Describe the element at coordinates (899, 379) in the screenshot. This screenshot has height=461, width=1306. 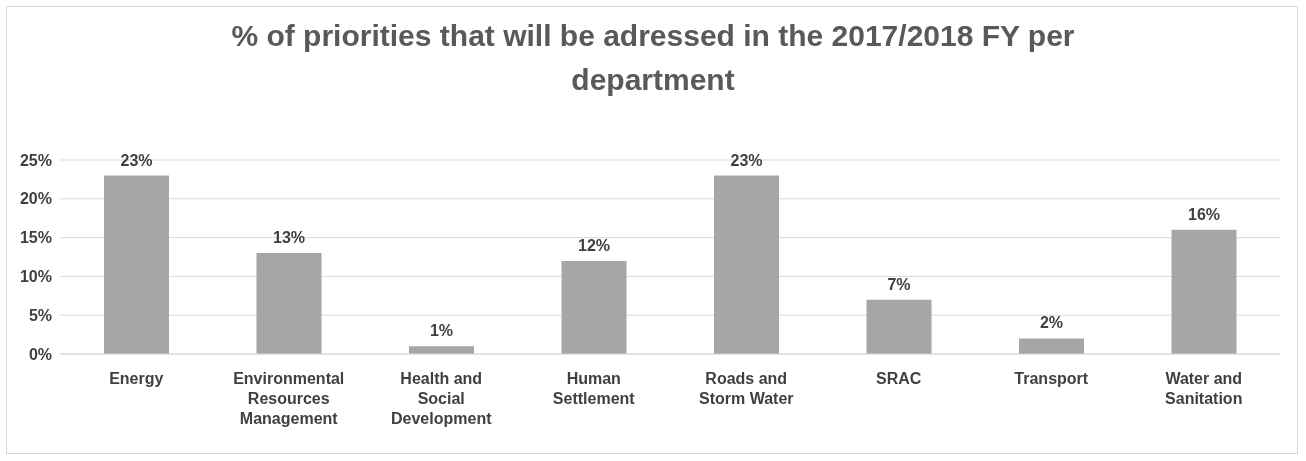
I see `x-tick-label: SRAC` at that location.